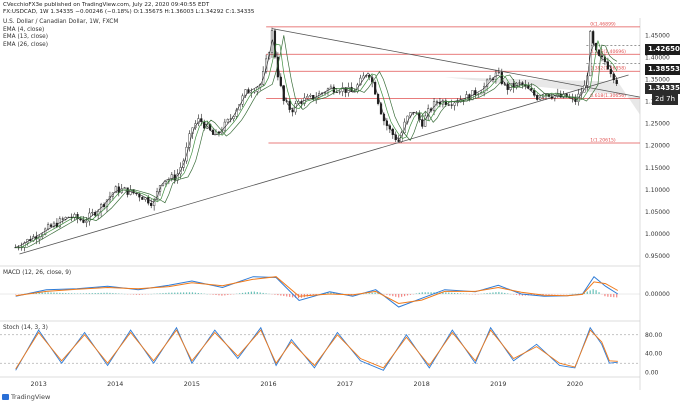 The image size is (680, 404). I want to click on price-tick-0: 1.45000, so click(657, 35).